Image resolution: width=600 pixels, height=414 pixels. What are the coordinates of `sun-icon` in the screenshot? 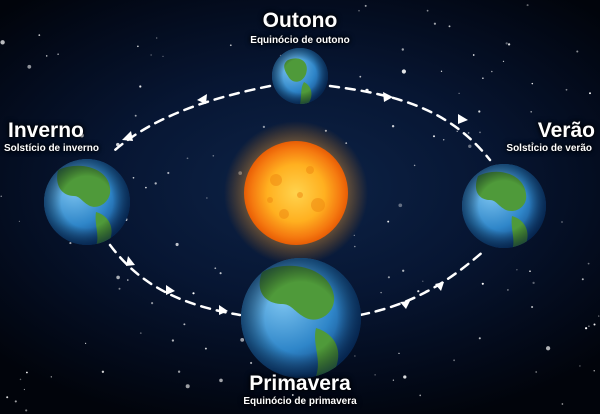 It's located at (296, 193).